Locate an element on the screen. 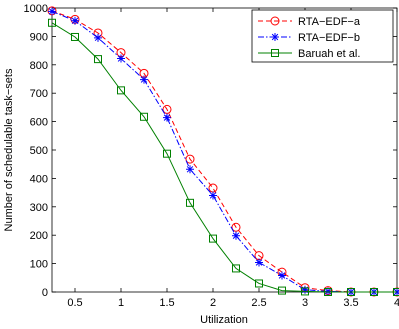 Image resolution: width=399 pixels, height=329 pixels. x-tick-label: 2.5 is located at coordinates (258, 303).